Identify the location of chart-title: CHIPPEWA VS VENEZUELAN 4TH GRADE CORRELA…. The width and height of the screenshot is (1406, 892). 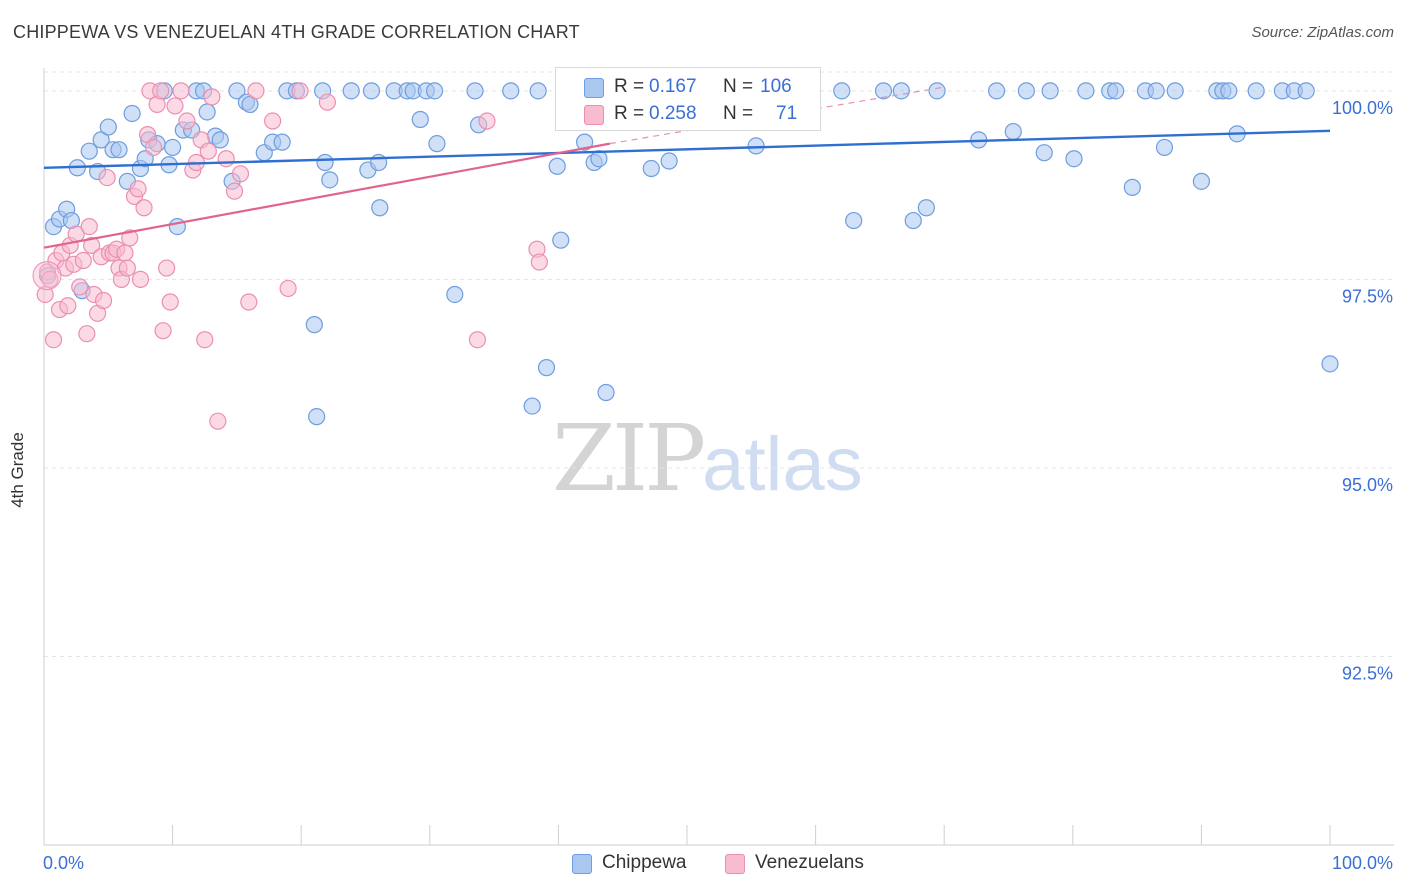
(296, 32).